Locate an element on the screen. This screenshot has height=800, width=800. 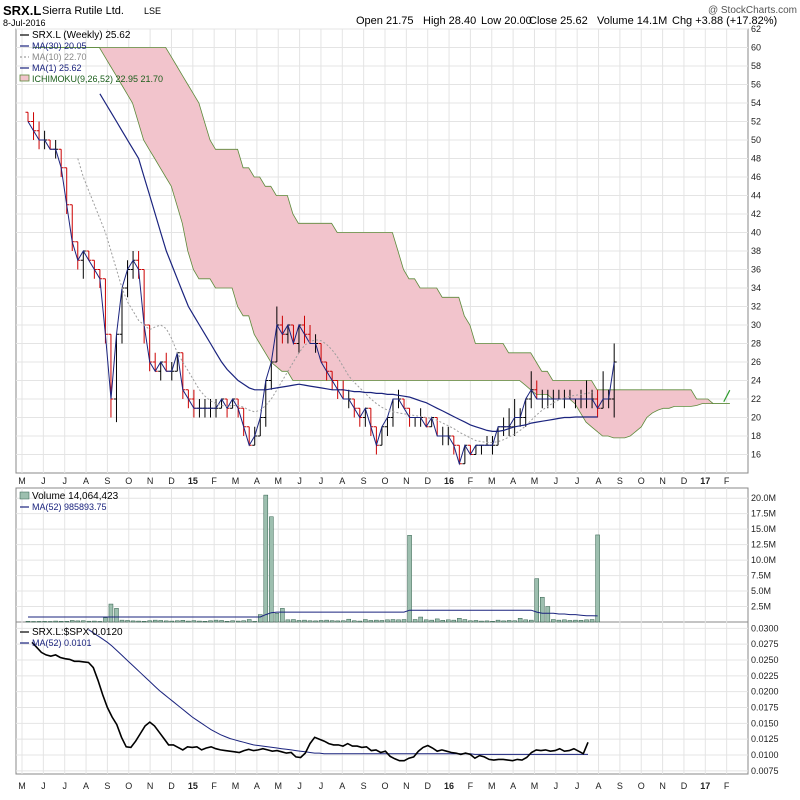
ratio-lines is located at coordinates (310, 695).